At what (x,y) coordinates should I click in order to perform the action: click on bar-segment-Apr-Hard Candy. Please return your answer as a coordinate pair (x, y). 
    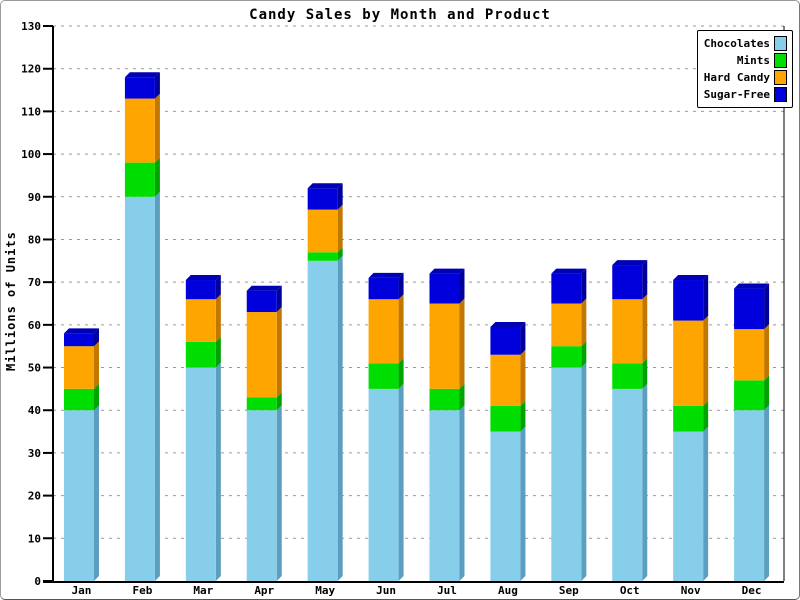
    Looking at the image, I should click on (261, 355).